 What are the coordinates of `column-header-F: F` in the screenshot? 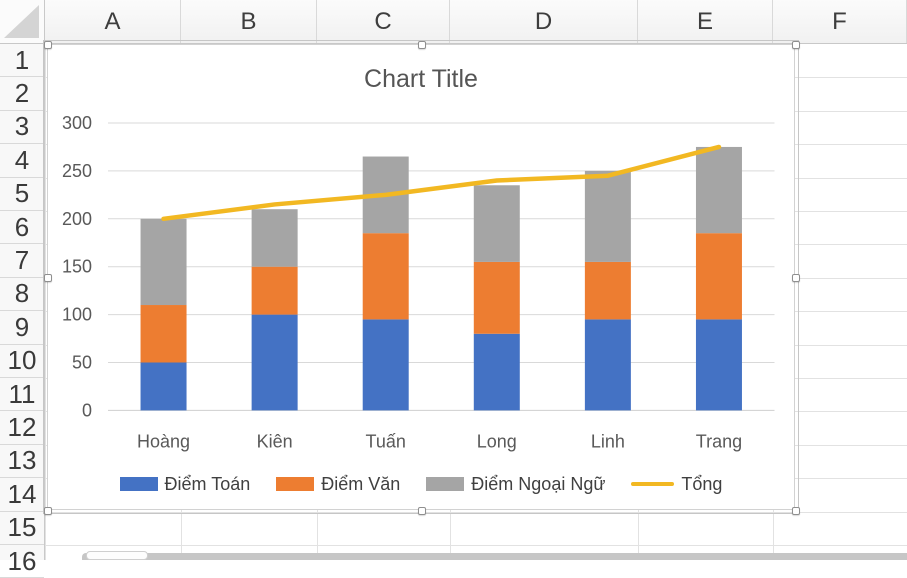 It's located at (840, 21).